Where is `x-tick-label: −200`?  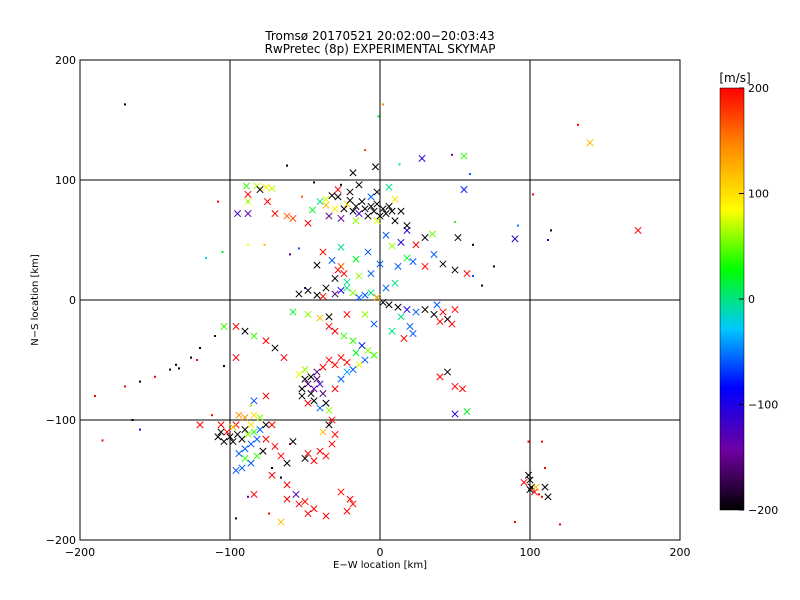
x-tick-label: −200 is located at coordinates (80, 552).